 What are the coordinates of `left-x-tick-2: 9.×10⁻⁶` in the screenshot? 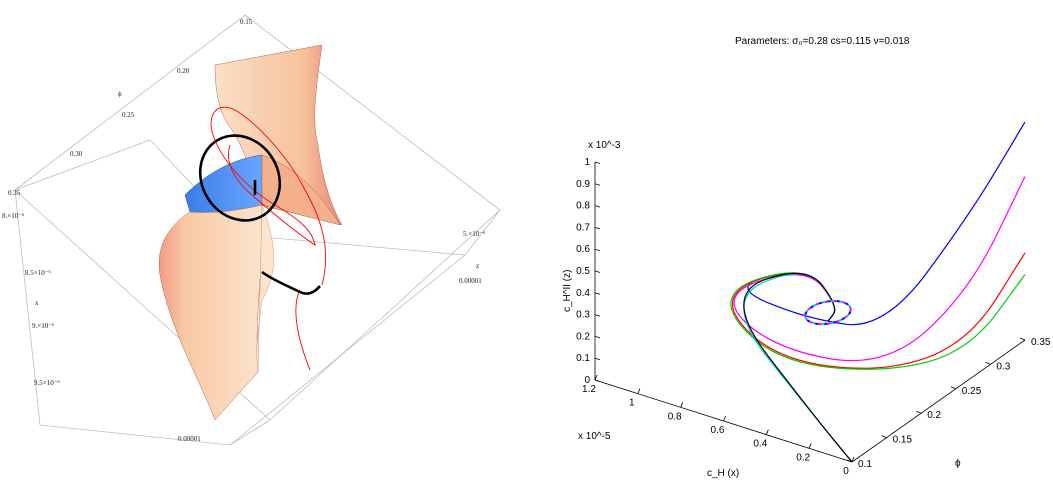 It's located at (43, 326).